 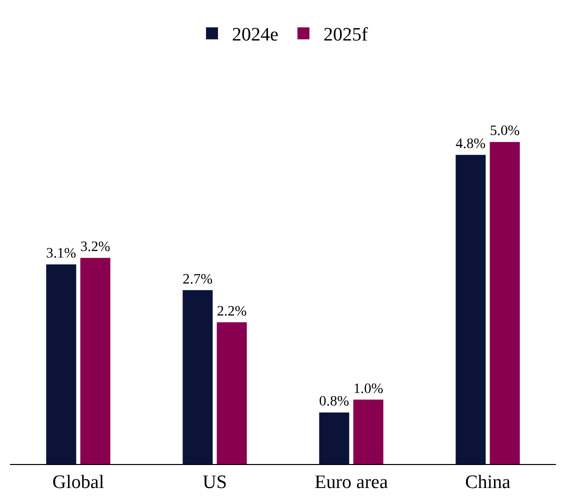 What do you see at coordinates (231, 312) in the screenshot?
I see `data-label: 2.2%` at bounding box center [231, 312].